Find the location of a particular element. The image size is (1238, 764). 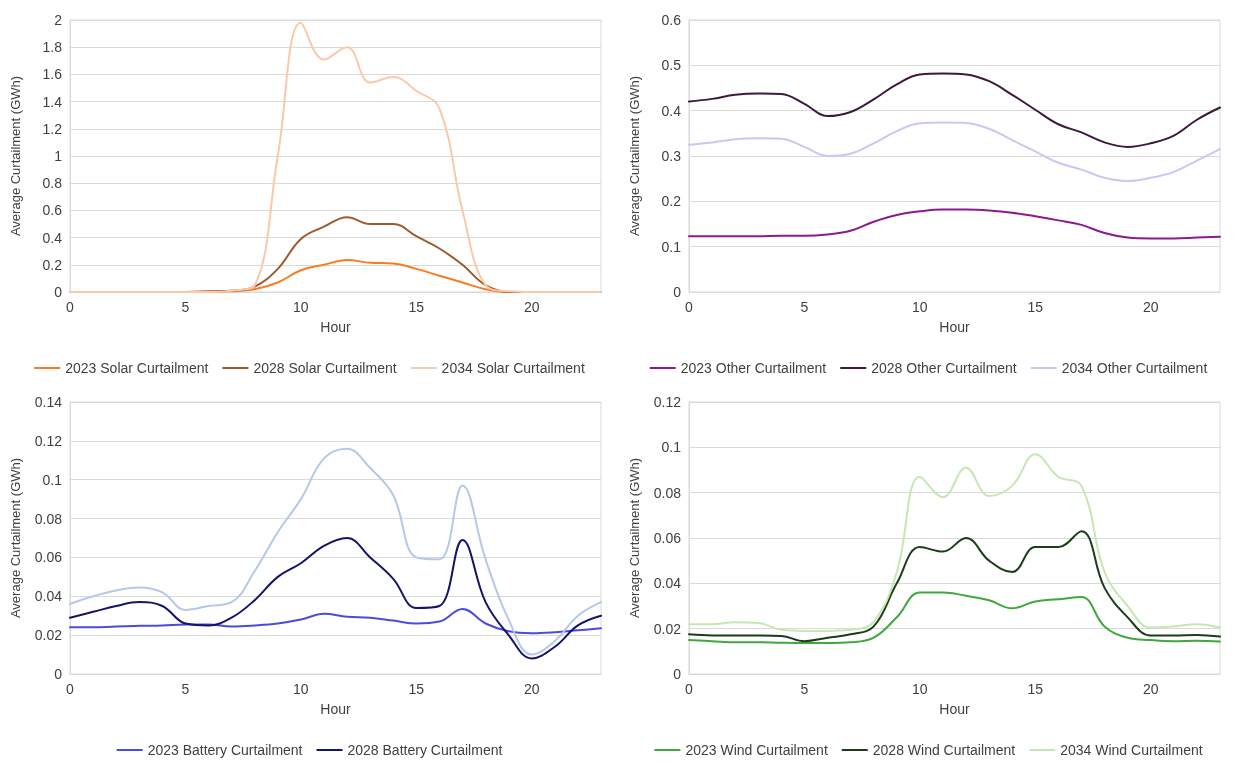

y-tick-label: 0.5 is located at coordinates (671, 65).